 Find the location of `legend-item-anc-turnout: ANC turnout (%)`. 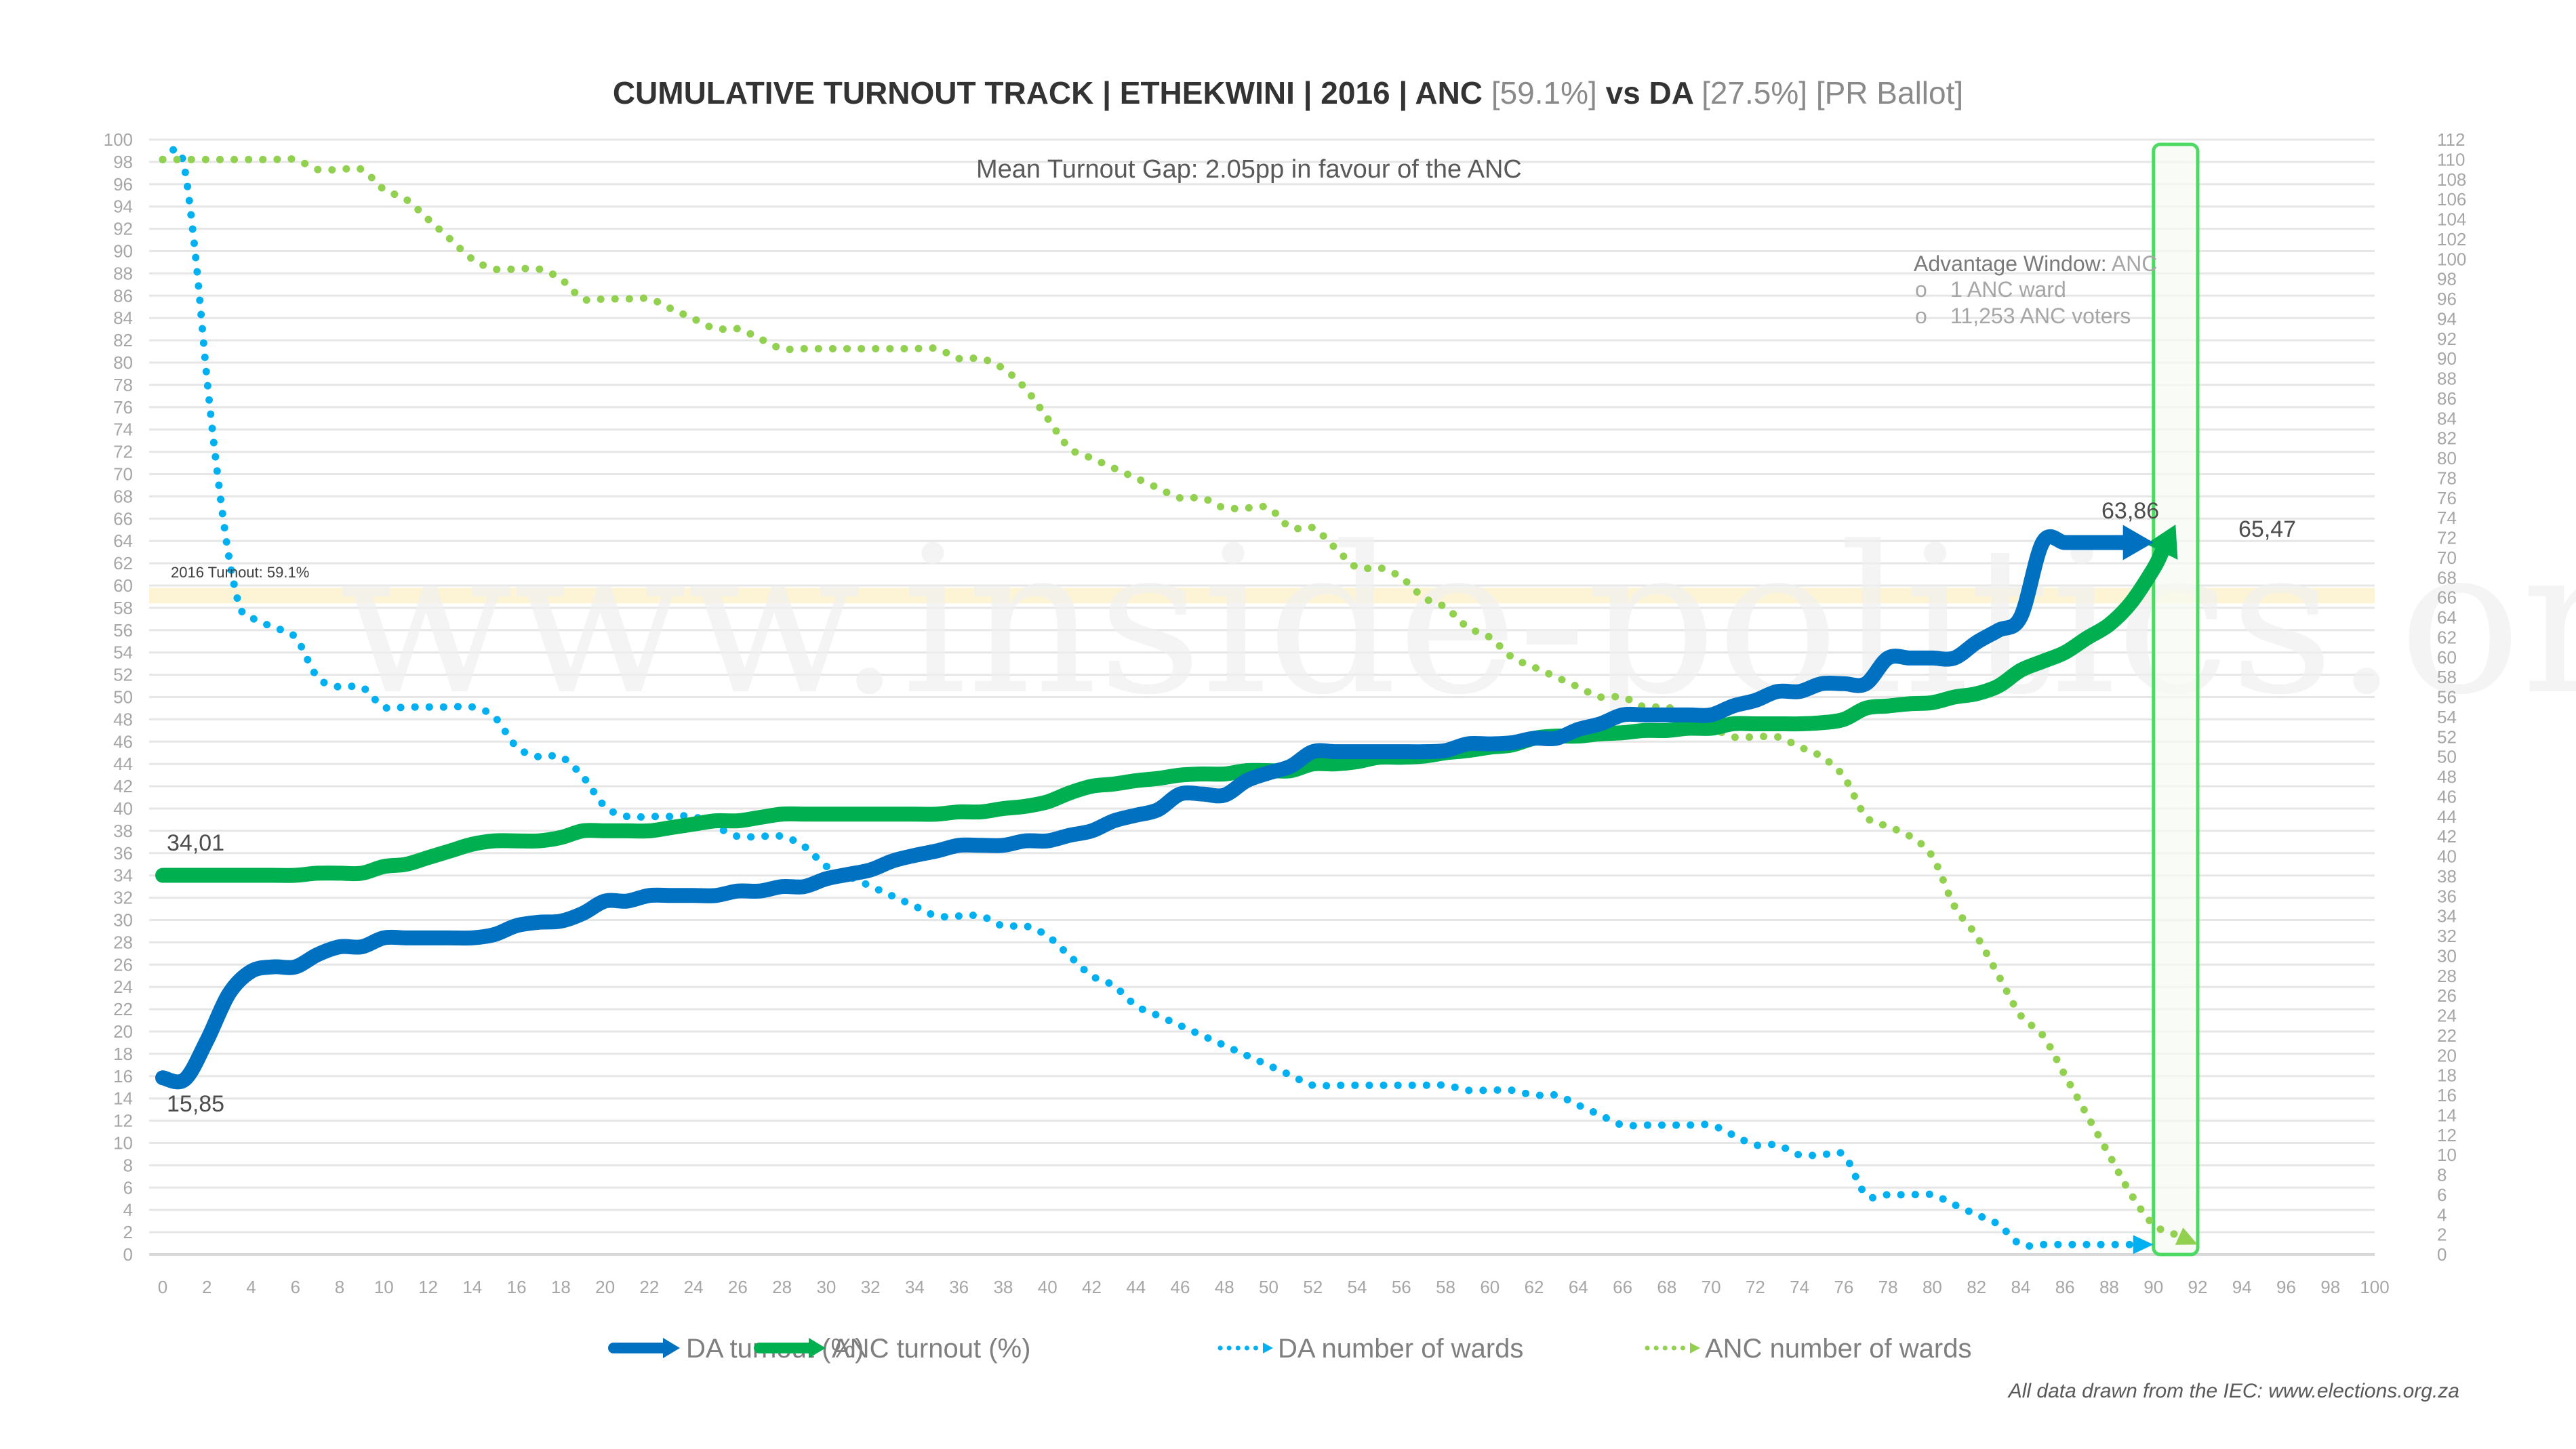

legend-item-anc-turnout: ANC turnout (%) is located at coordinates (892, 1349).